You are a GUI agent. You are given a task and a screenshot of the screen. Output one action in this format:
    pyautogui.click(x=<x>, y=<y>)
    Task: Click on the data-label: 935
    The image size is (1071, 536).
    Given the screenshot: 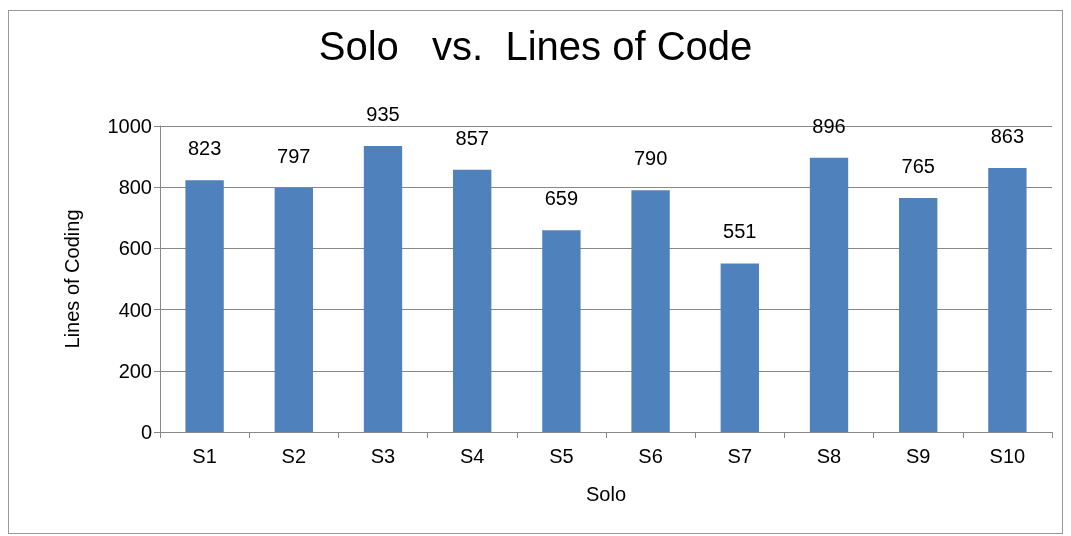 What is the action you would take?
    pyautogui.click(x=383, y=113)
    